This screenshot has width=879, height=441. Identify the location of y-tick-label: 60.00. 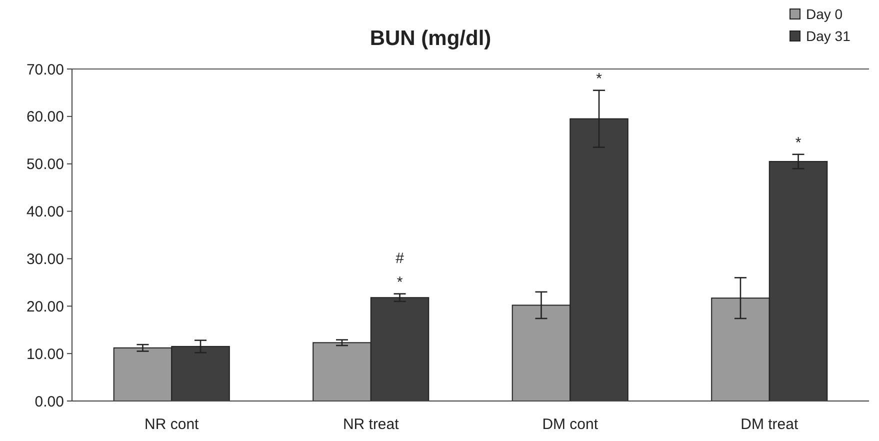
(45, 117).